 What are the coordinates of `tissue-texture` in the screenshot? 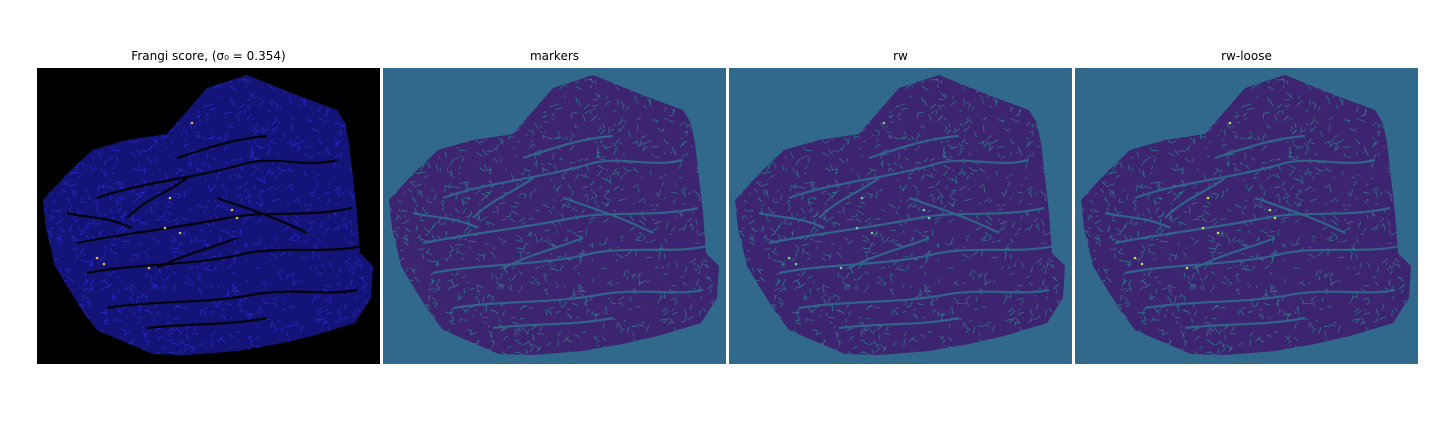 It's located at (1246, 215).